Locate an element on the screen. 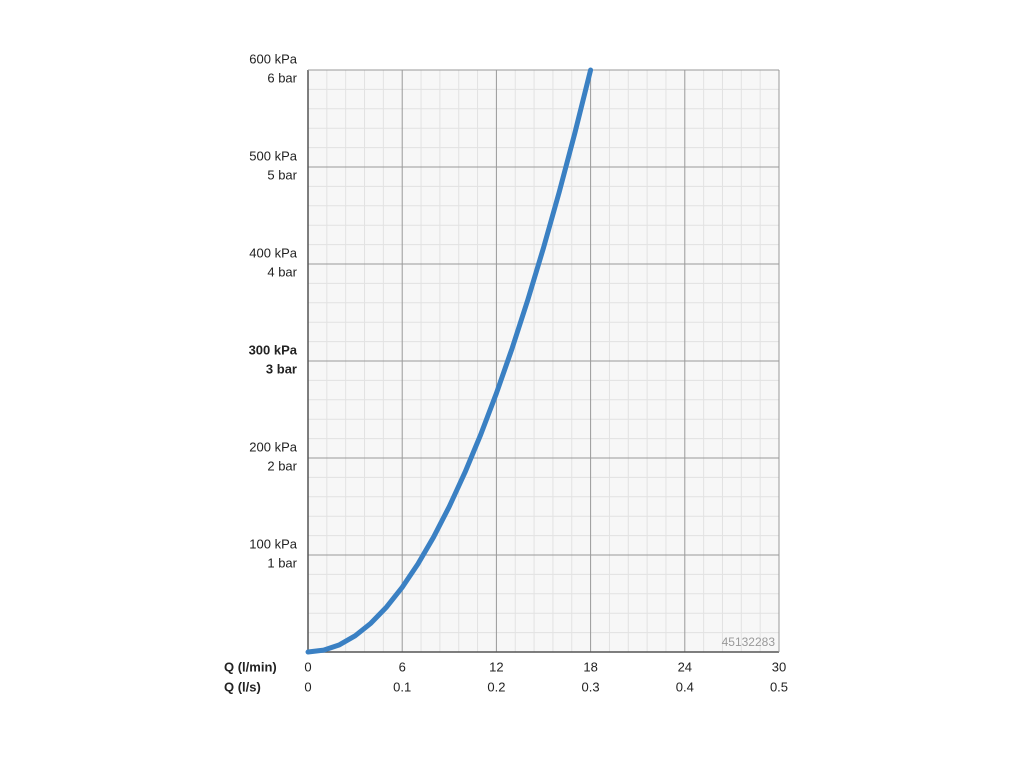 The width and height of the screenshot is (1024, 768). x2-tick-label: 0.3 is located at coordinates (591, 686).